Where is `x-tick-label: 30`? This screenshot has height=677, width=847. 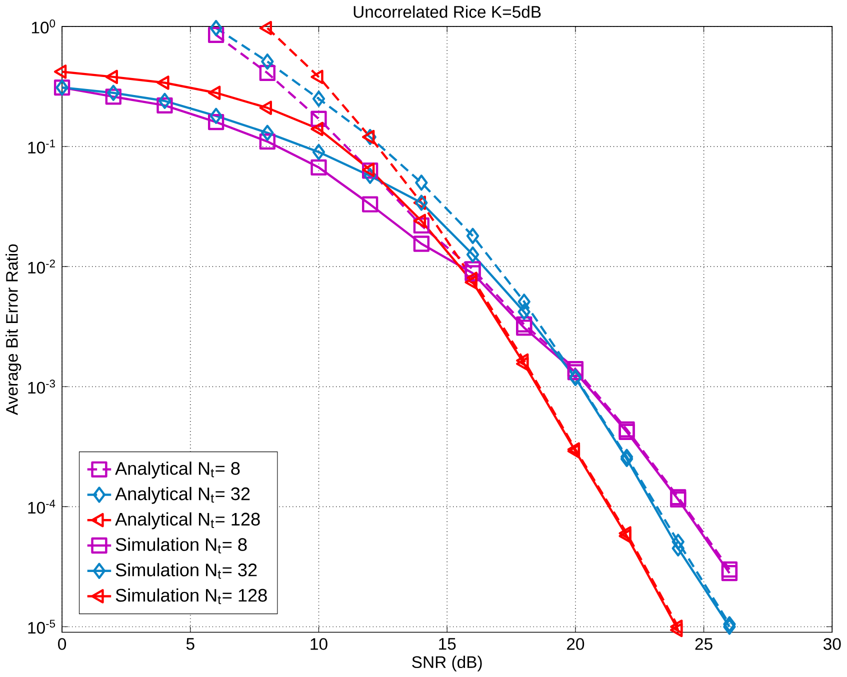 x-tick-label: 30 is located at coordinates (832, 644).